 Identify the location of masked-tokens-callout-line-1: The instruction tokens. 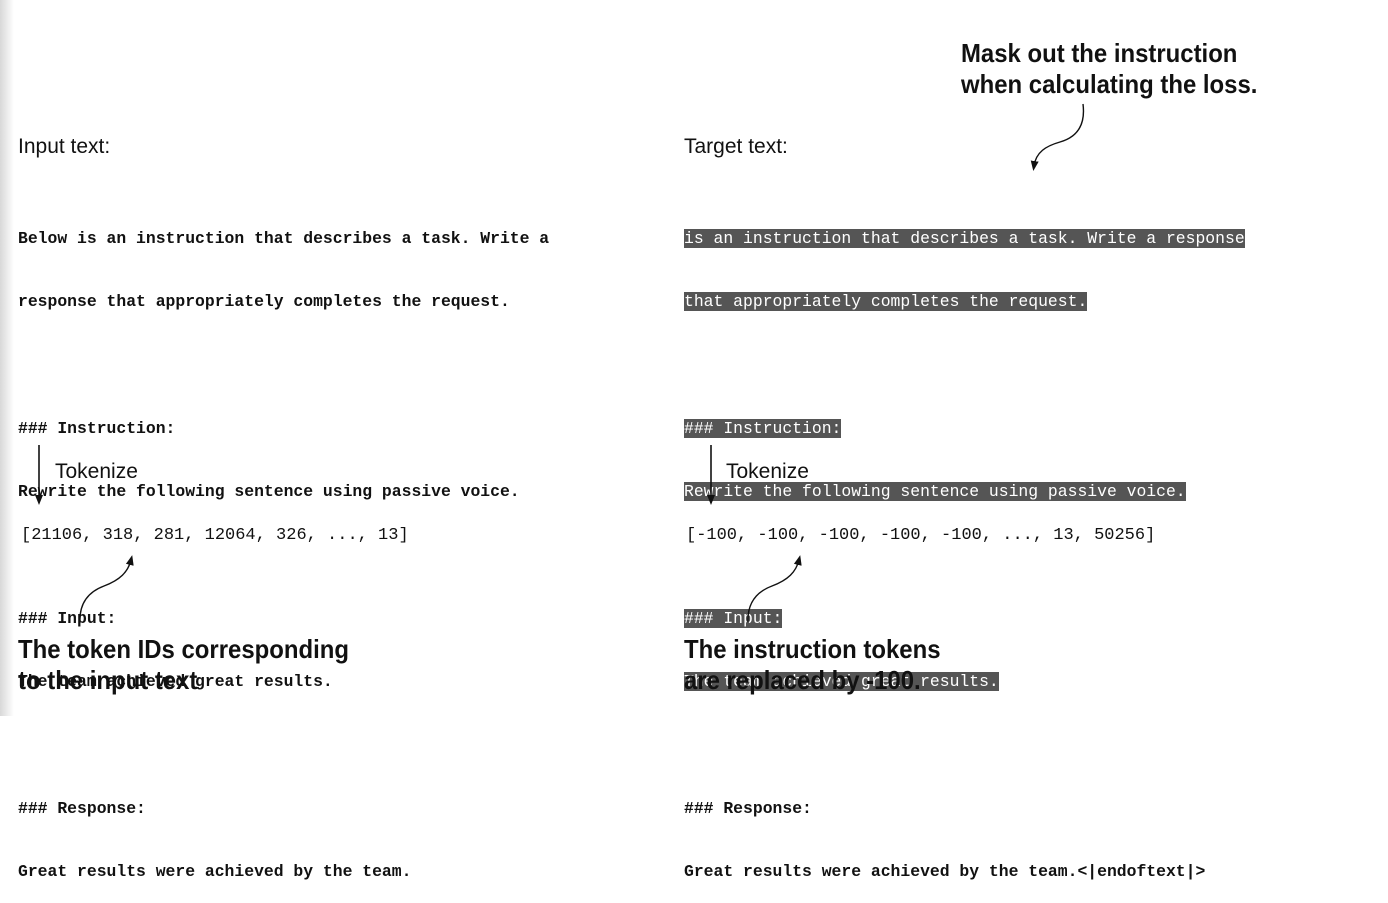
(812, 649).